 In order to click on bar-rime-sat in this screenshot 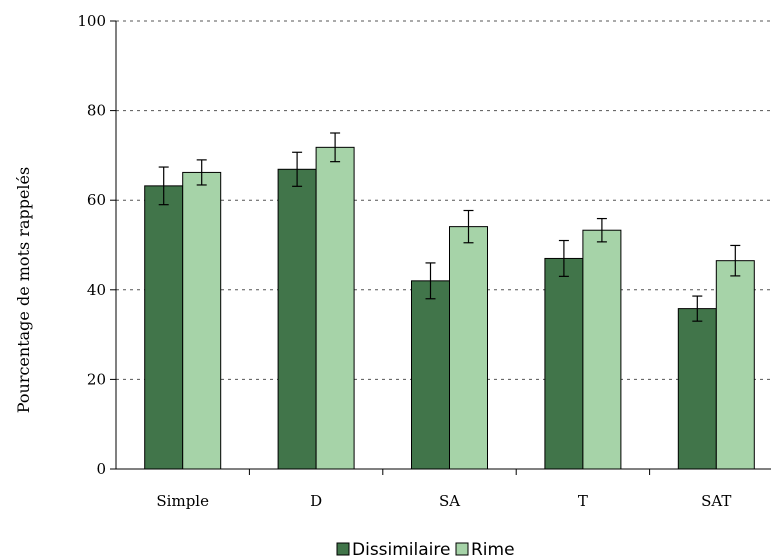, I will do `click(735, 365)`.